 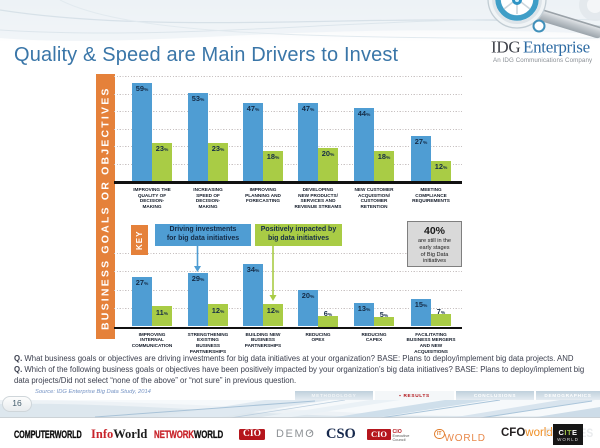 What do you see at coordinates (505, 47) in the screenshot?
I see `svg-text: IDG` at bounding box center [505, 47].